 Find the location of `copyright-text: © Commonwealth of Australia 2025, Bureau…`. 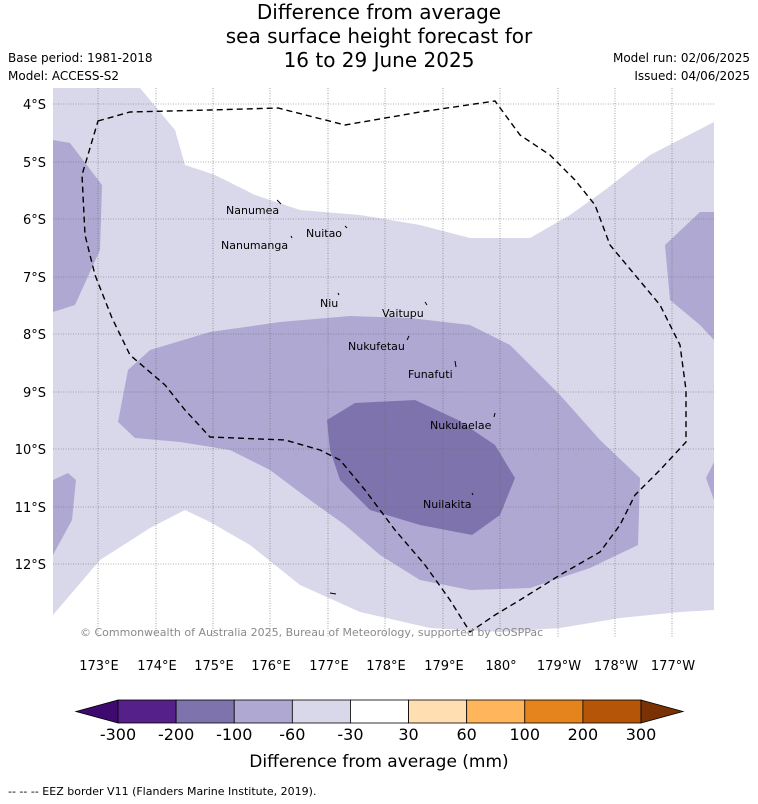

copyright-text: © Commonwealth of Australia 2025, Bureau… is located at coordinates (311, 632).